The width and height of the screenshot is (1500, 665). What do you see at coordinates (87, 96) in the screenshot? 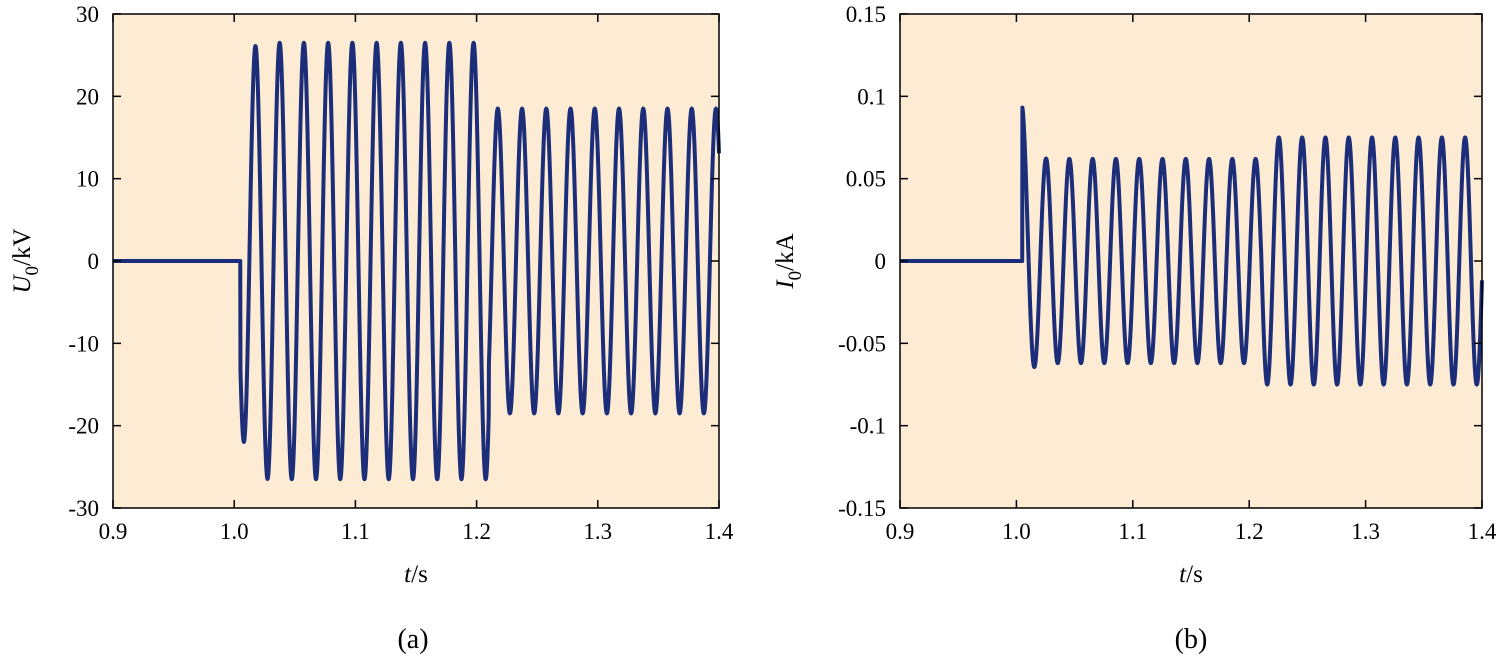
I see `y-tick-label: 20` at bounding box center [87, 96].